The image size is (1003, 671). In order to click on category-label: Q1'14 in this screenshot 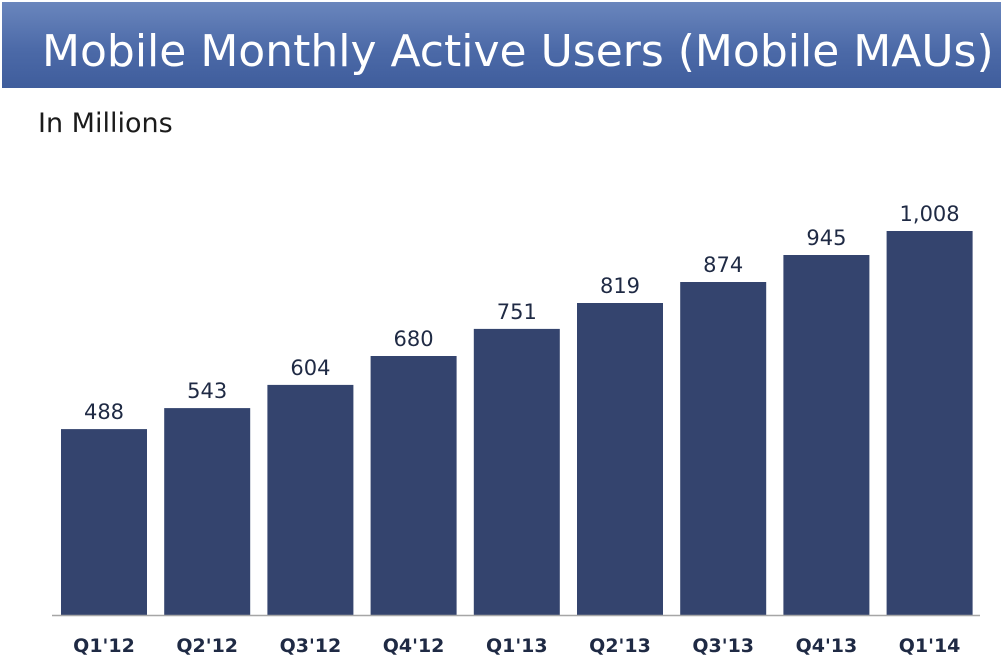, I will do `click(930, 646)`.